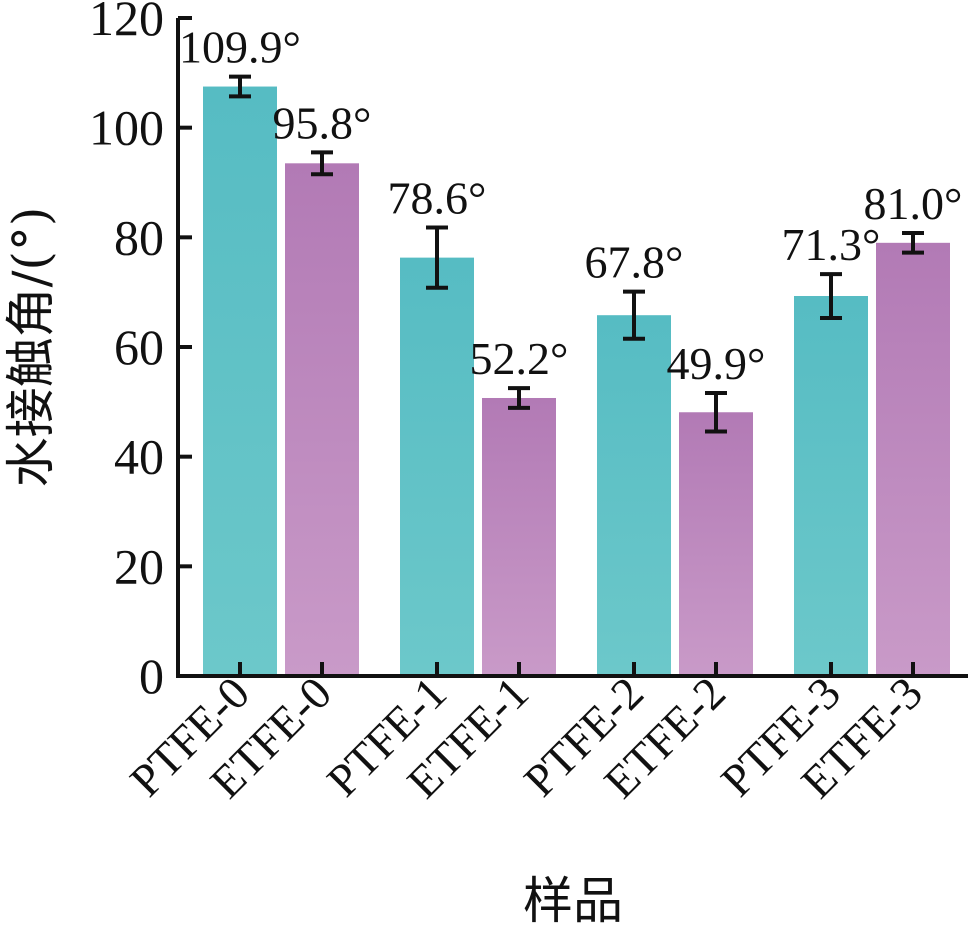 This screenshot has width=974, height=933. I want to click on data-label-ptfe-3: 71.3°, so click(831, 244).